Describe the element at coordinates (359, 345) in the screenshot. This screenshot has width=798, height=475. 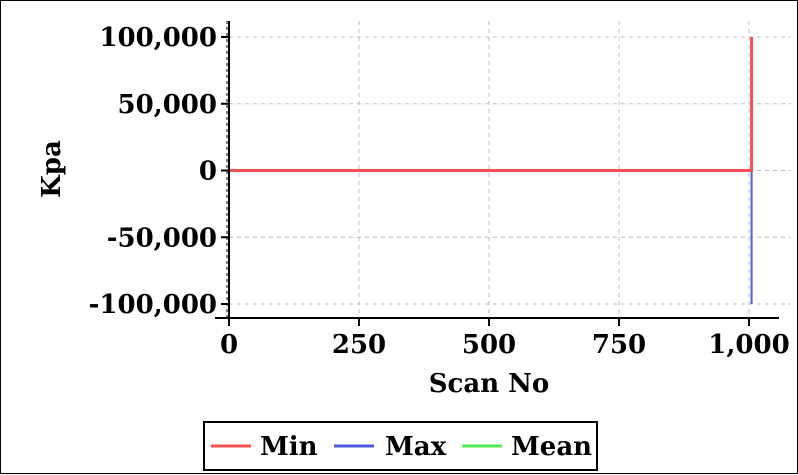
I see `x-tick-label: 250` at that location.